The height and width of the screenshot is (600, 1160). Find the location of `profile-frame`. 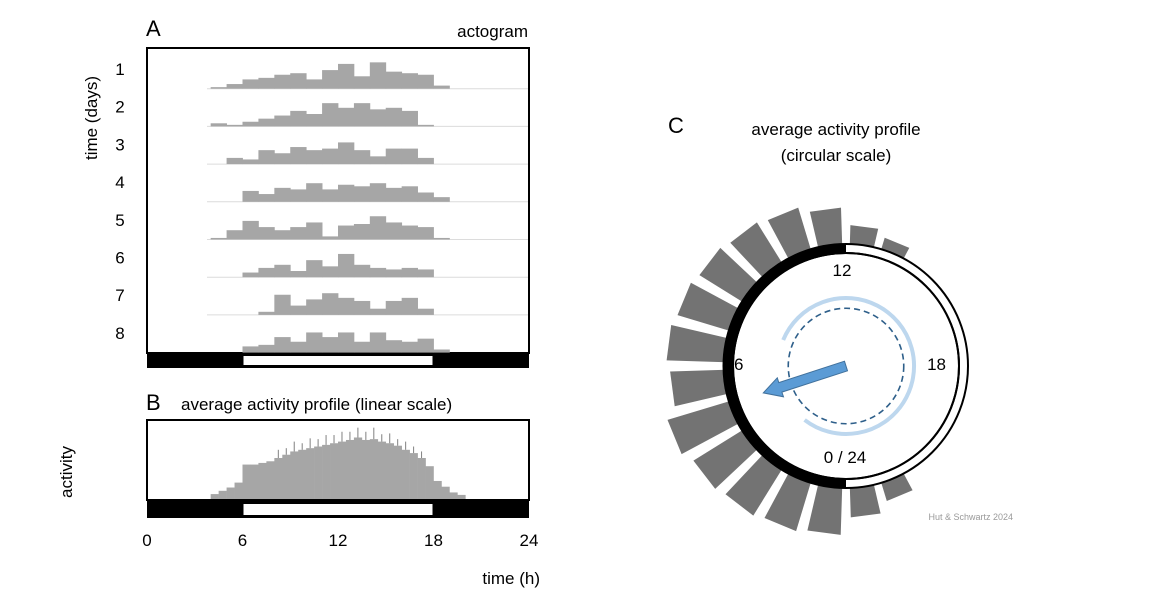

profile-frame is located at coordinates (338, 460).